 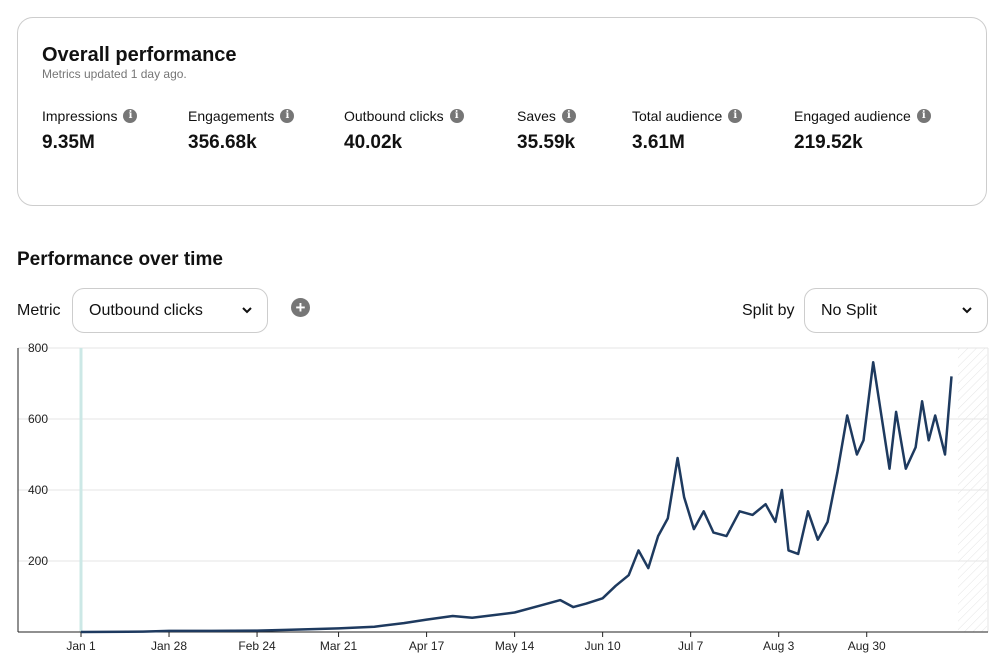 I want to click on metric-label: Outbound clicks, so click(x=394, y=116).